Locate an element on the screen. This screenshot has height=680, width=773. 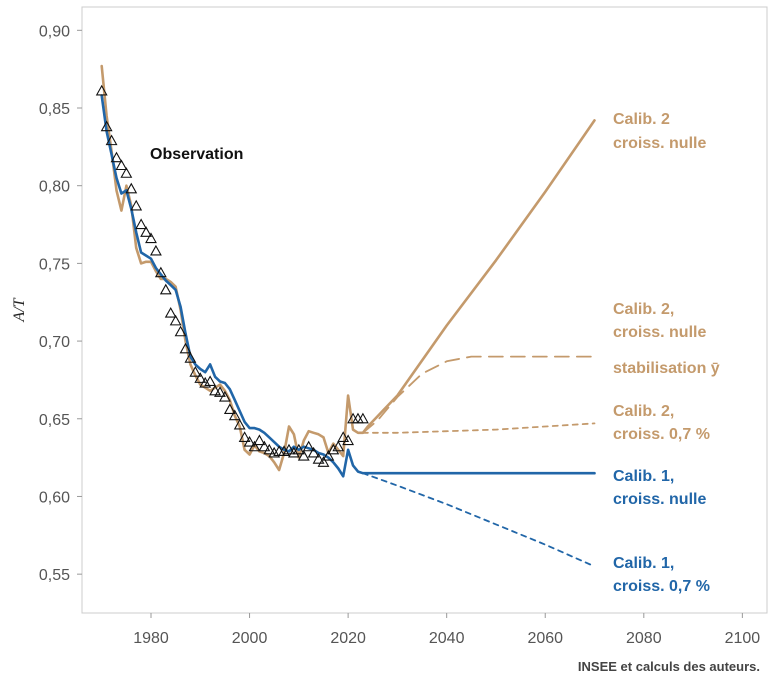
series-label-calib-2-croiss-nulle-stabilisation: Calib. 2, is located at coordinates (643, 309).